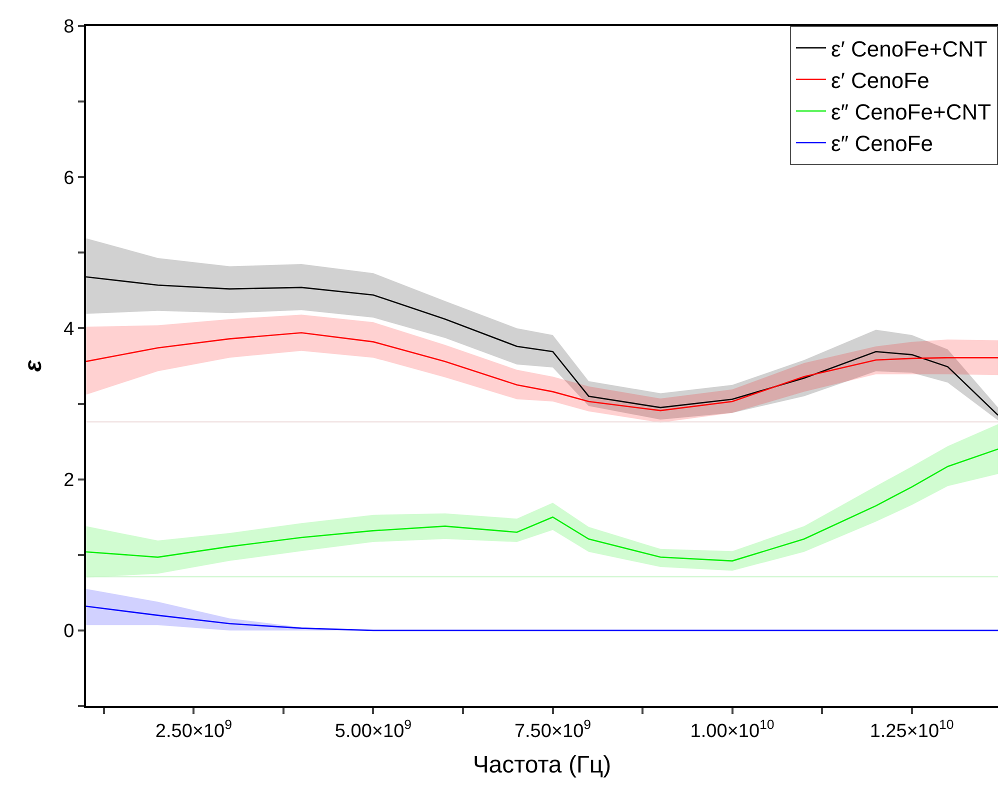 This screenshot has width=1000, height=801. What do you see at coordinates (69, 480) in the screenshot?
I see `y-tick-label: 2` at bounding box center [69, 480].